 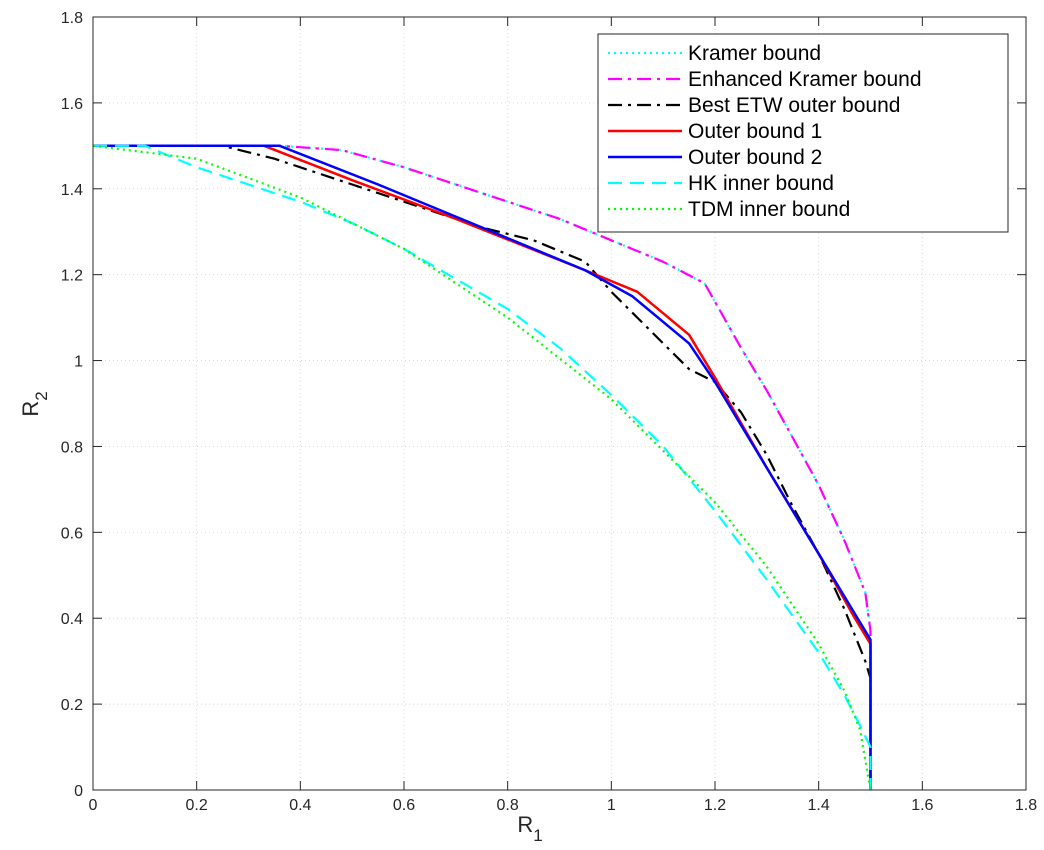 I want to click on y-axis-label-main: R, so click(x=30, y=409).